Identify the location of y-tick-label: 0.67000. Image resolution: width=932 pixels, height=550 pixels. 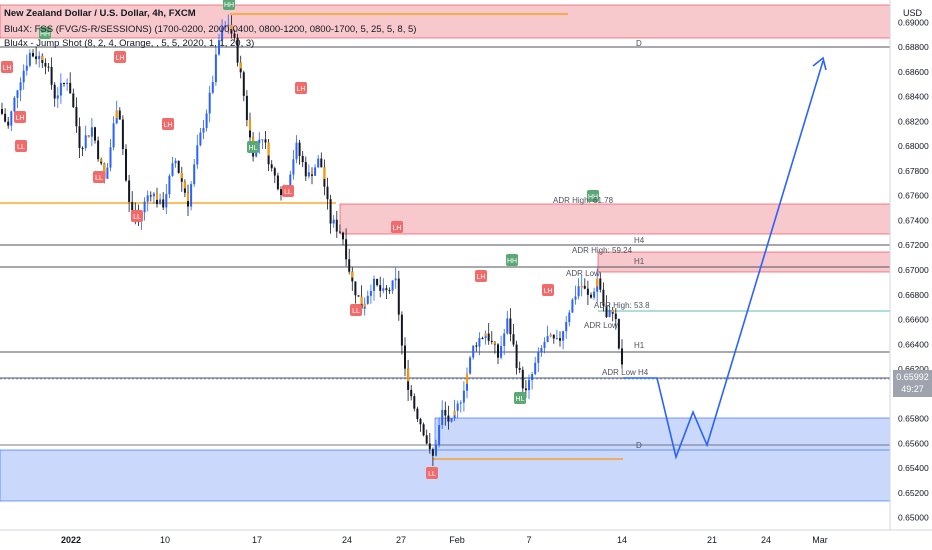
(913, 270).